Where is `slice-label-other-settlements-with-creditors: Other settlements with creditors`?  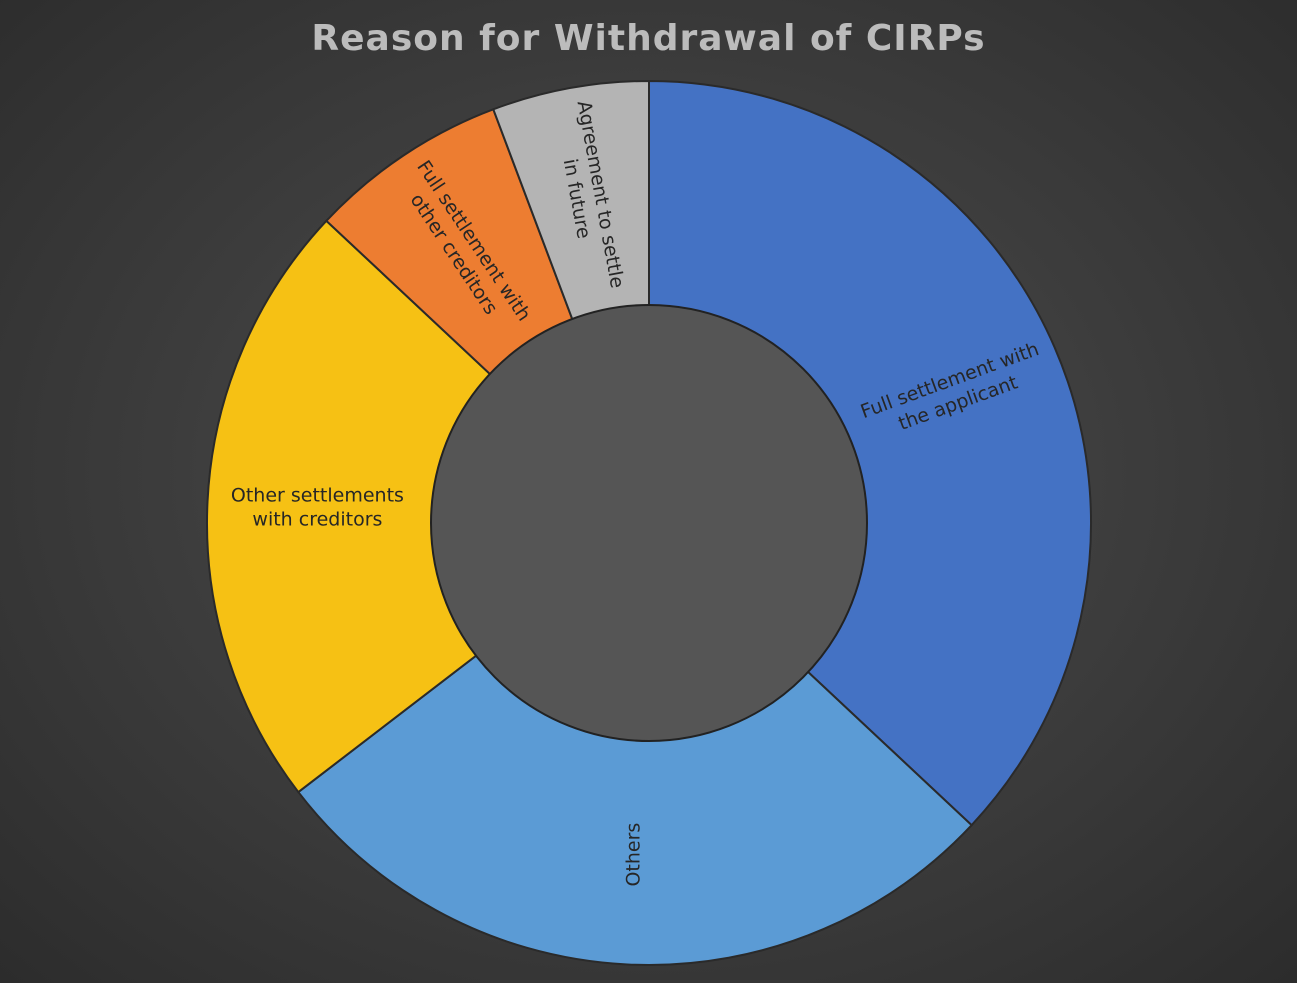
slice-label-other-settlements-with-creditors: Other settlements with creditors is located at coordinates (317, 508).